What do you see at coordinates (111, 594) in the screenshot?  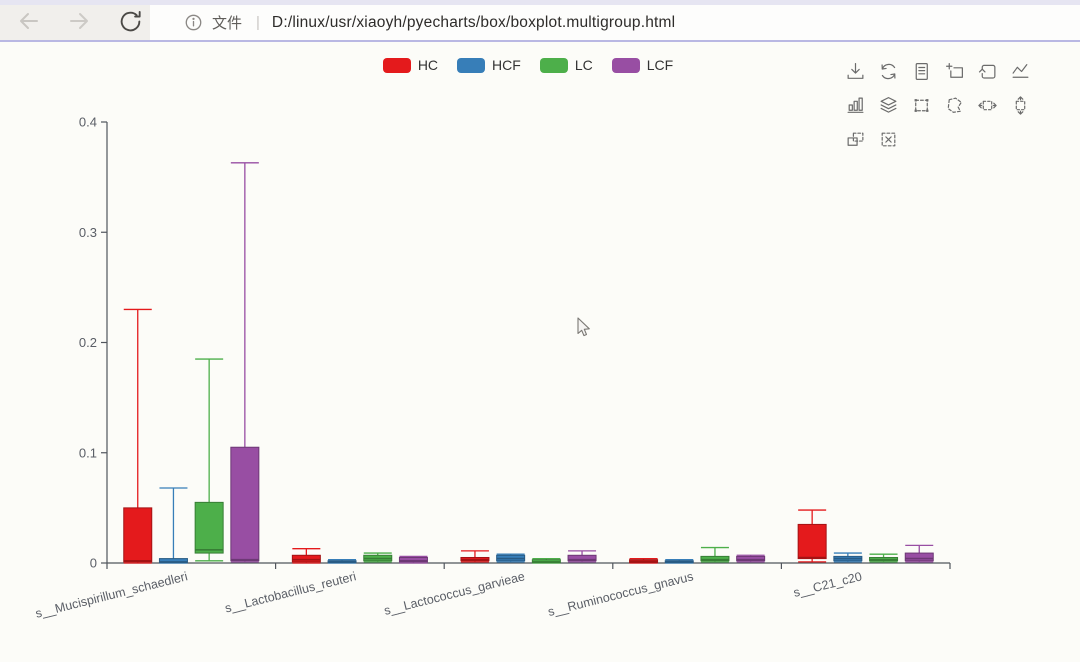 I see `x-axis-category-label: s__Mucispirillum_schaedleri` at bounding box center [111, 594].